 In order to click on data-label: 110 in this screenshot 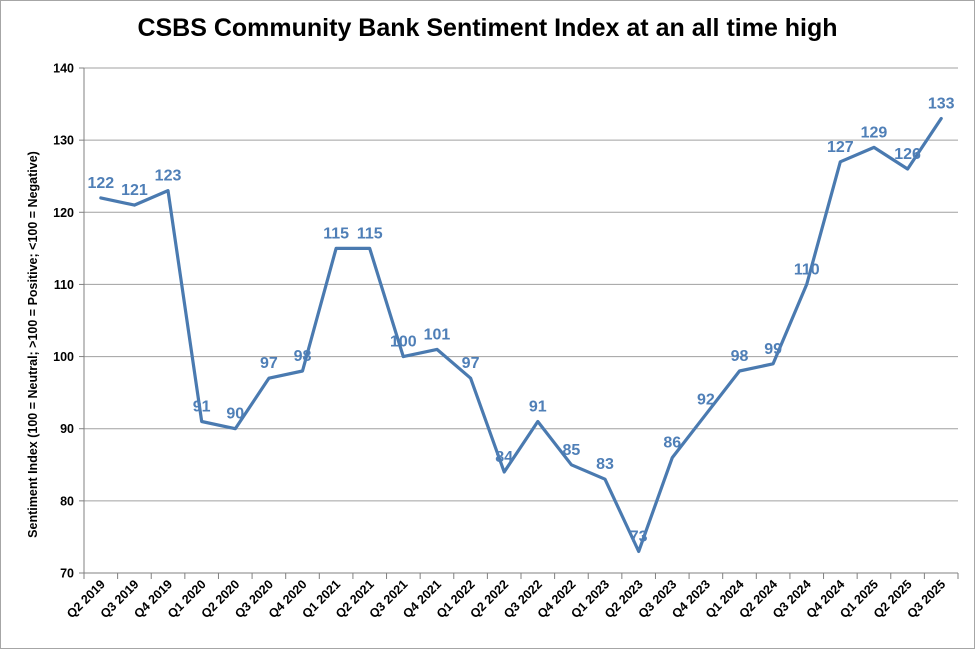, I will do `click(807, 269)`.